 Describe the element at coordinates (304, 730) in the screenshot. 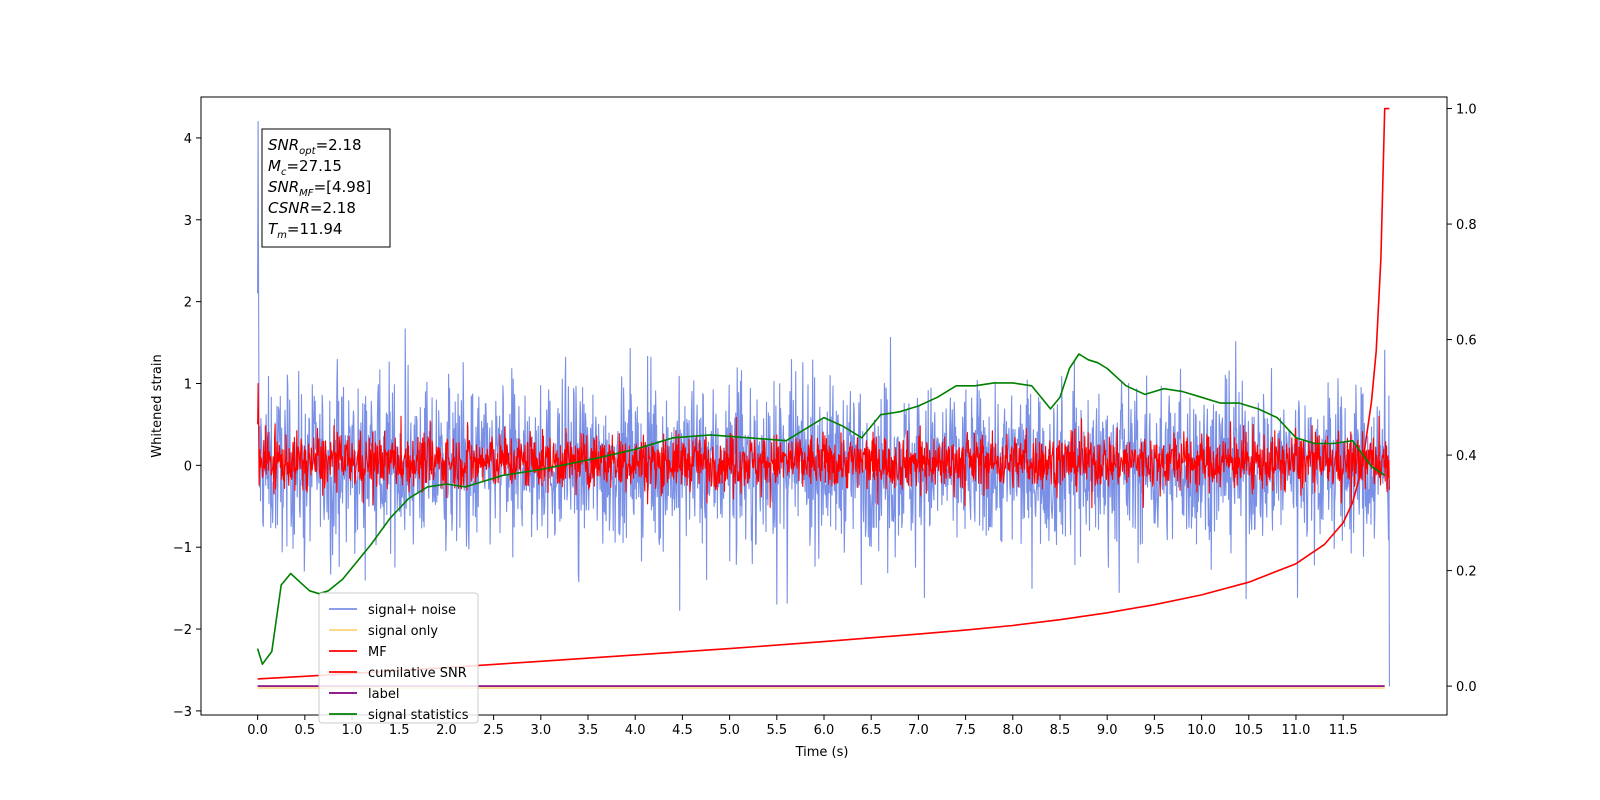

I see `x-tick-label: 0.5` at that location.